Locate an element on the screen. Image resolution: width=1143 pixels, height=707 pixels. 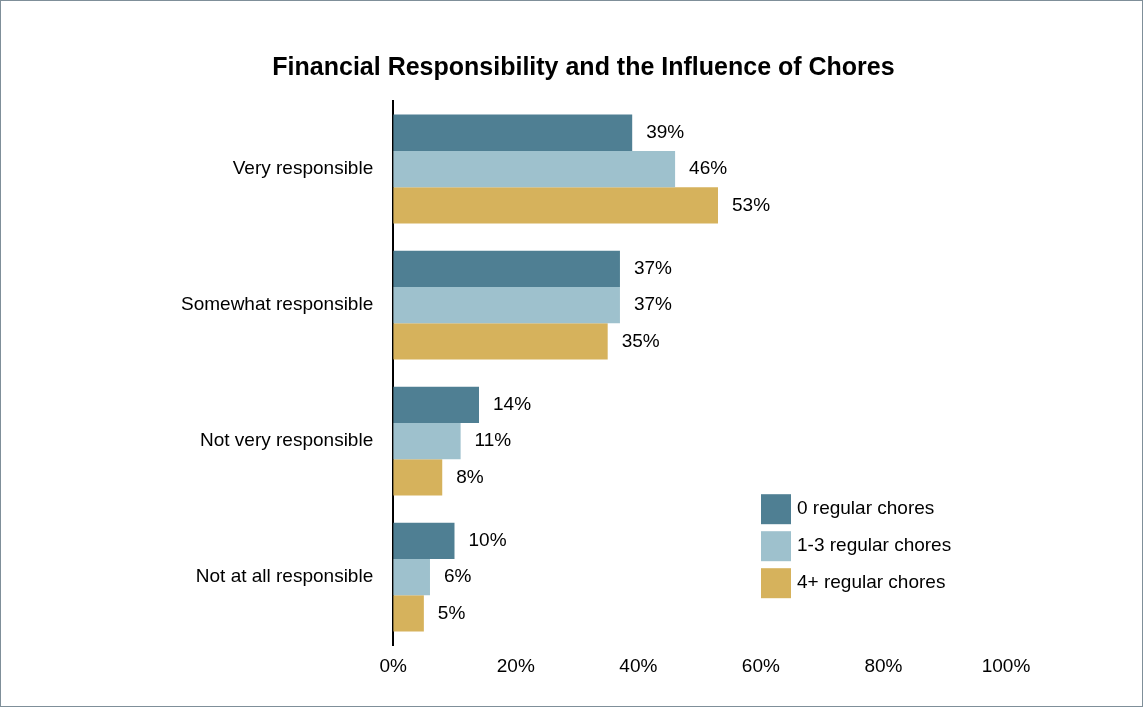
y-tick-label: Not at all responsible is located at coordinates (284, 576).